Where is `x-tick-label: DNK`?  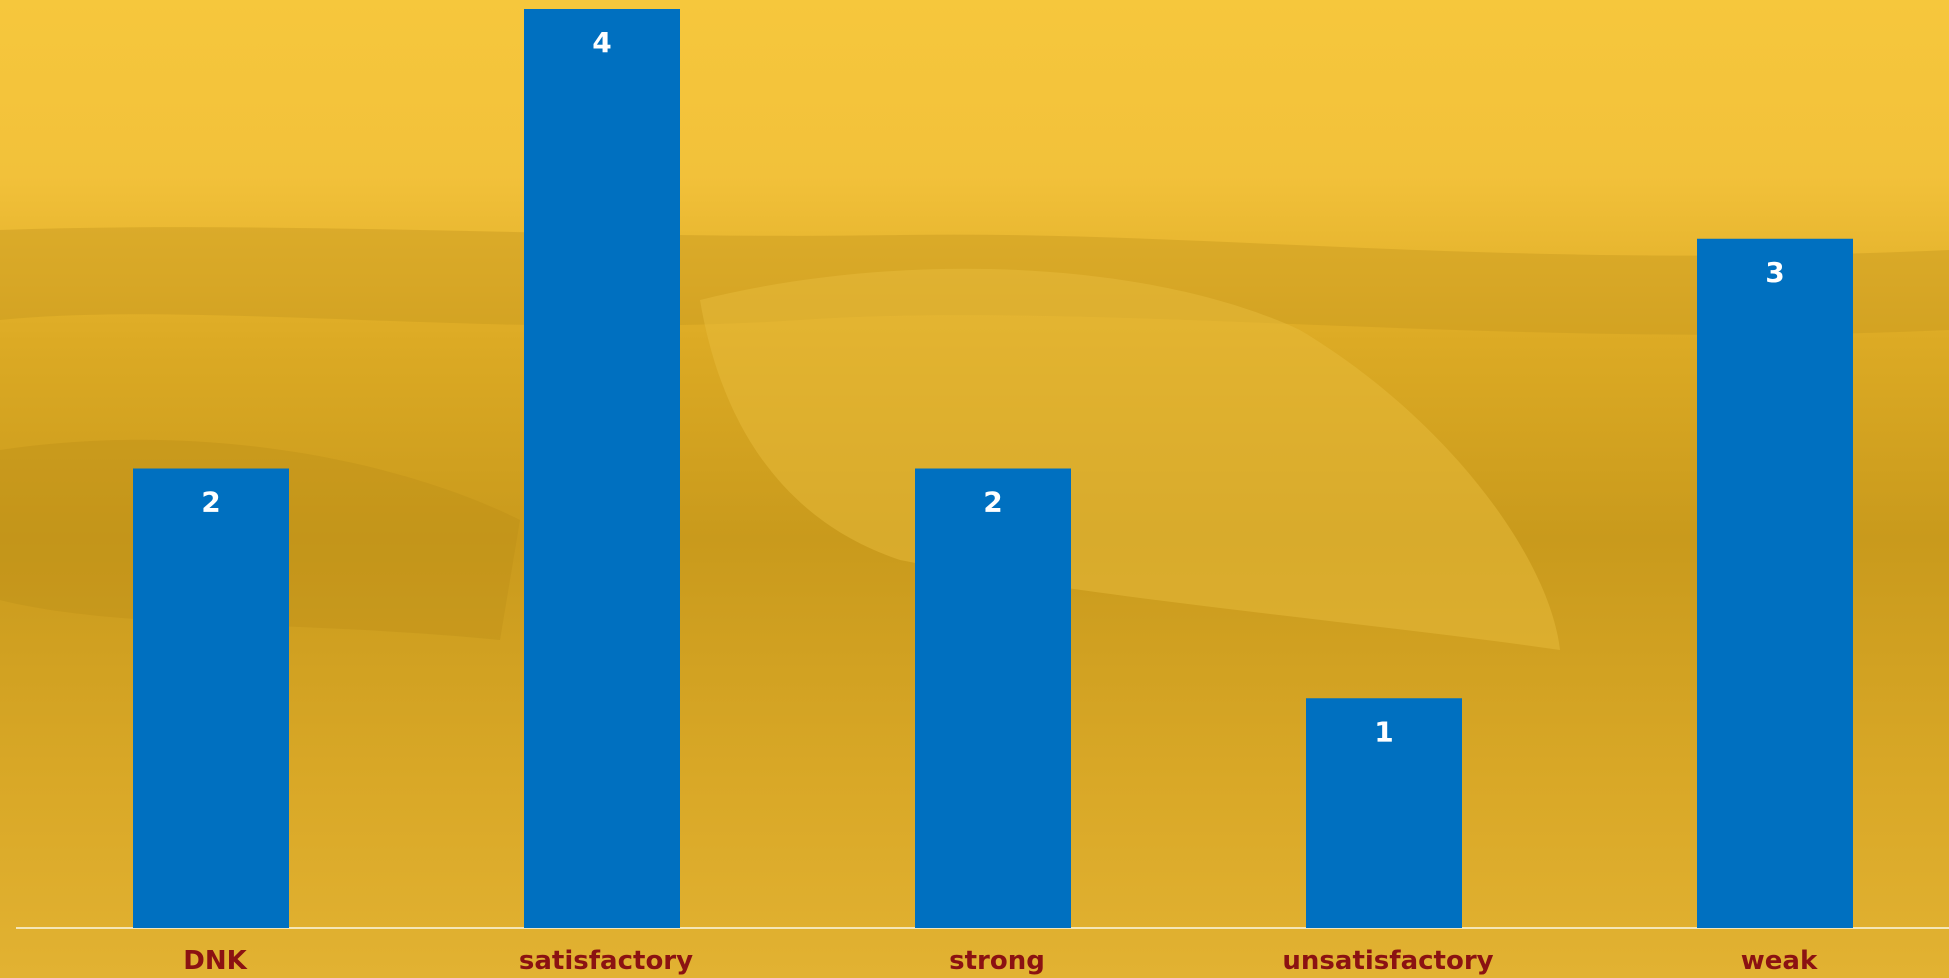 x-tick-label: DNK is located at coordinates (215, 961).